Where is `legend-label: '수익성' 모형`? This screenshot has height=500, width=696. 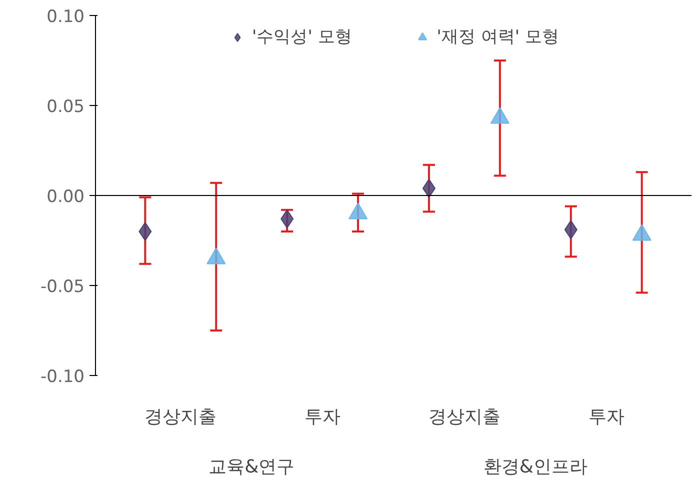
legend-label: '수익성' 모형 is located at coordinates (302, 37).